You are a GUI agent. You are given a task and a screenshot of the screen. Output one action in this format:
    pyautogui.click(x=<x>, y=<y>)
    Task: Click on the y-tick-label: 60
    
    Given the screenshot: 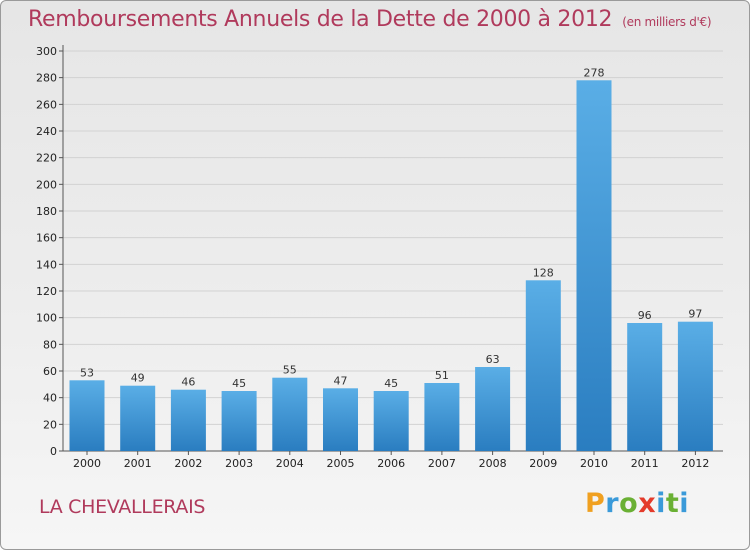 What is the action you would take?
    pyautogui.click(x=50, y=371)
    